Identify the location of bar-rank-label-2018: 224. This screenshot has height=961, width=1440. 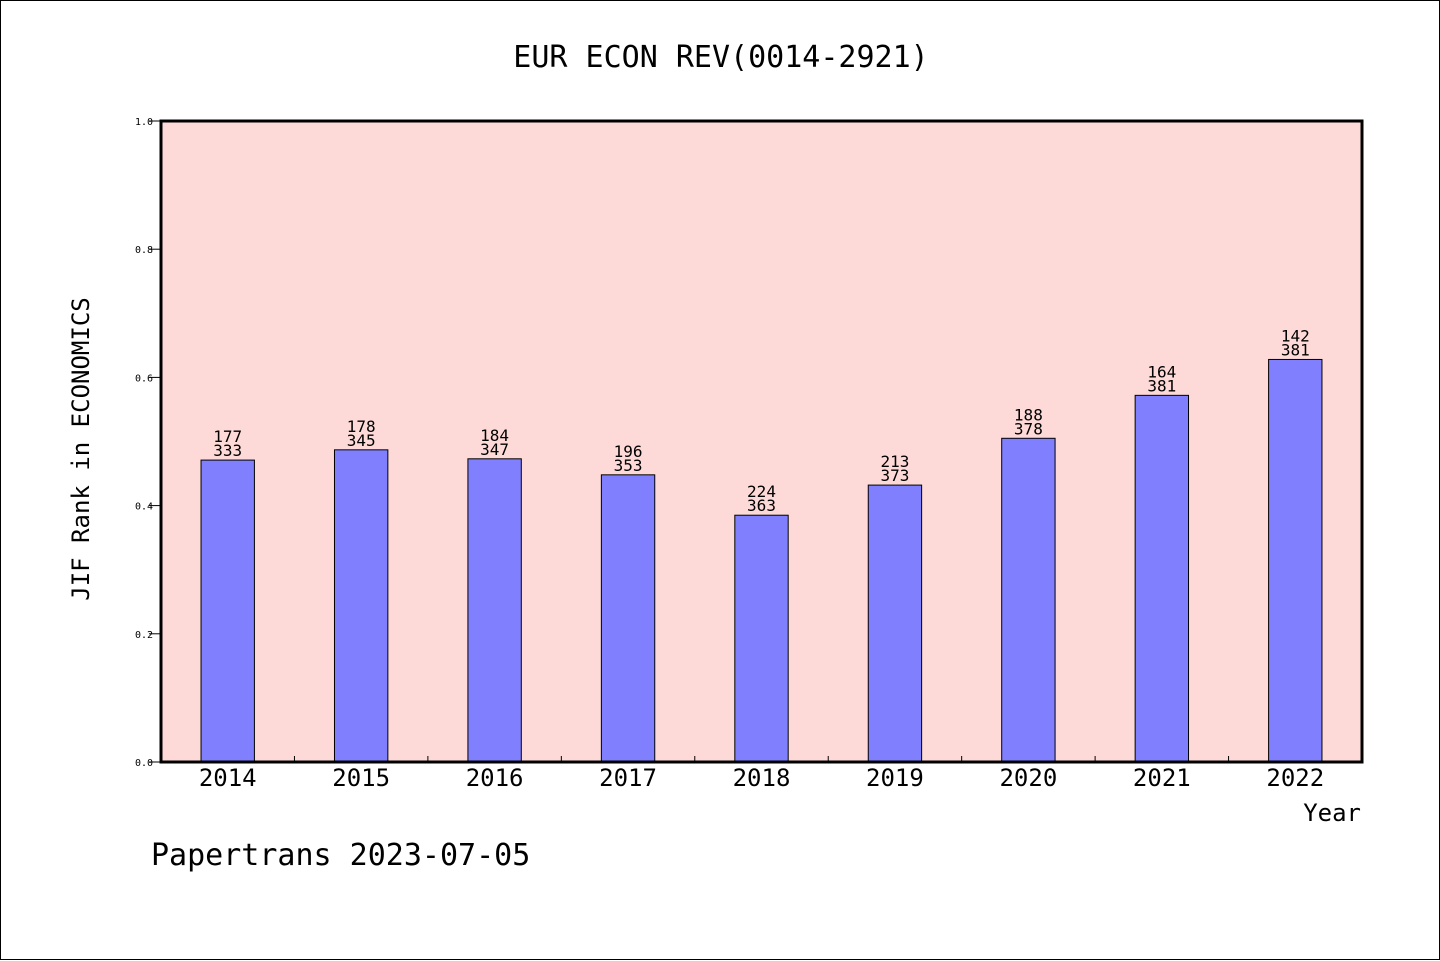
(761, 491).